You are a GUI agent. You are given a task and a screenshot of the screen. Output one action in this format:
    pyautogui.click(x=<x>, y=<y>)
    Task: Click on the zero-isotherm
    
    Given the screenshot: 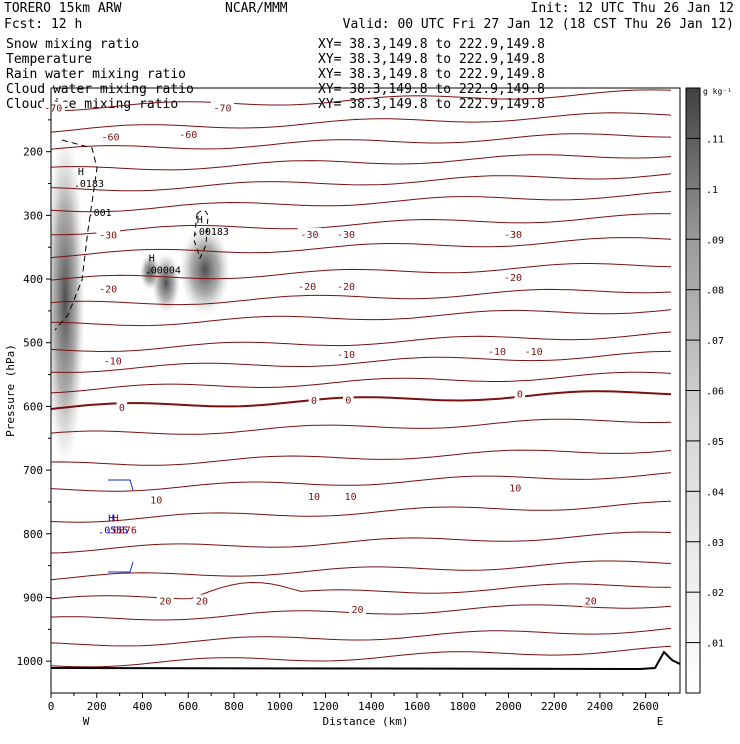 What is the action you would take?
    pyautogui.click(x=361, y=400)
    